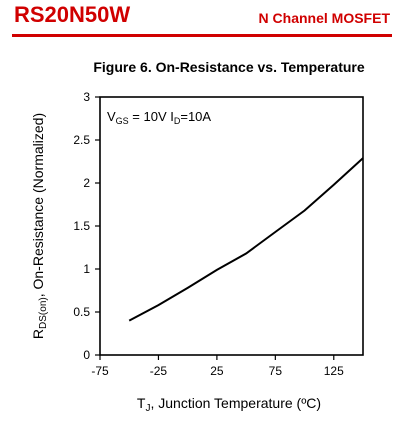 The height and width of the screenshot is (426, 407). What do you see at coordinates (141, 403) in the screenshot?
I see `x-axis-label-main: T` at bounding box center [141, 403].